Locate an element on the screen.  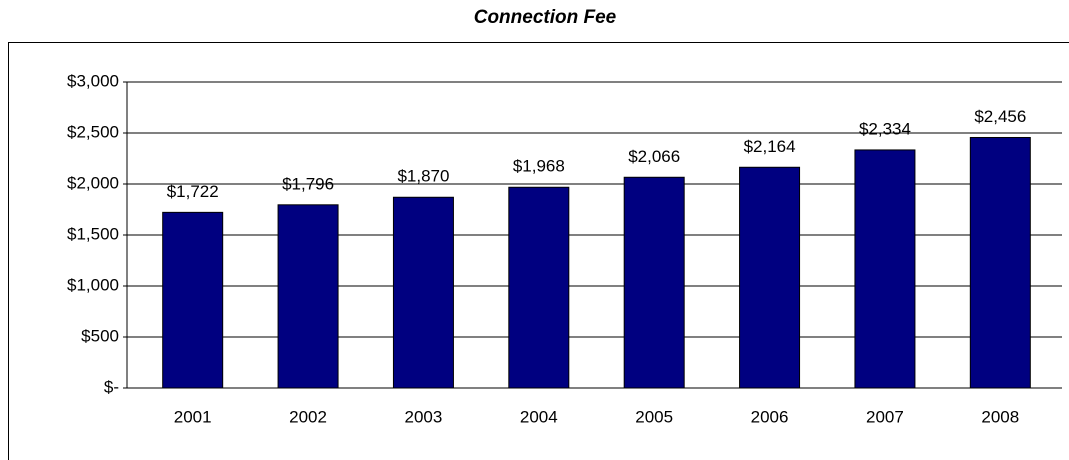
y-tick-label: $1,500 is located at coordinates (93, 233).